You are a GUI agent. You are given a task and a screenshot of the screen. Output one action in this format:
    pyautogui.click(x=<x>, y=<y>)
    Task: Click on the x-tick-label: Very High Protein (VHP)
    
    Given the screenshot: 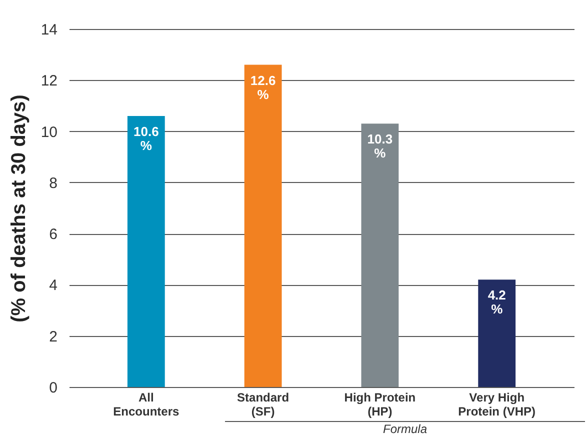 What is the action you would take?
    pyautogui.click(x=497, y=404)
    